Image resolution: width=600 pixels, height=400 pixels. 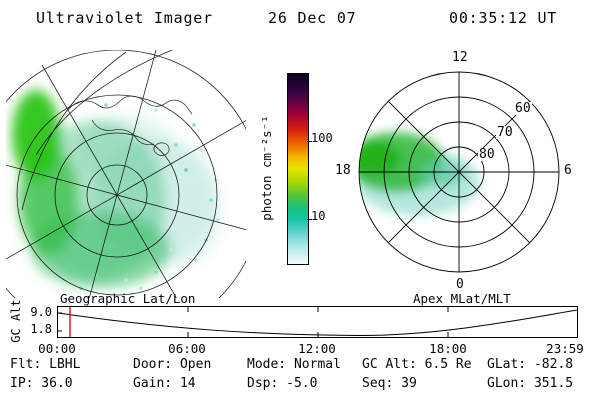 What do you see at coordinates (41, 329) in the screenshot?
I see `timeline-ytick-bottom: 1.8` at bounding box center [41, 329].